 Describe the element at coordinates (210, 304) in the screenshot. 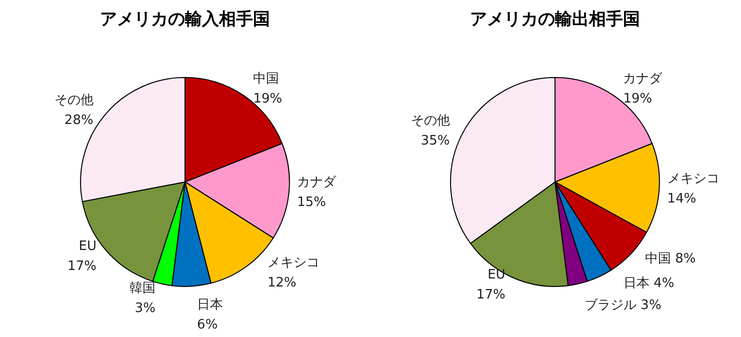

I see `slice-label: 日本` at that location.